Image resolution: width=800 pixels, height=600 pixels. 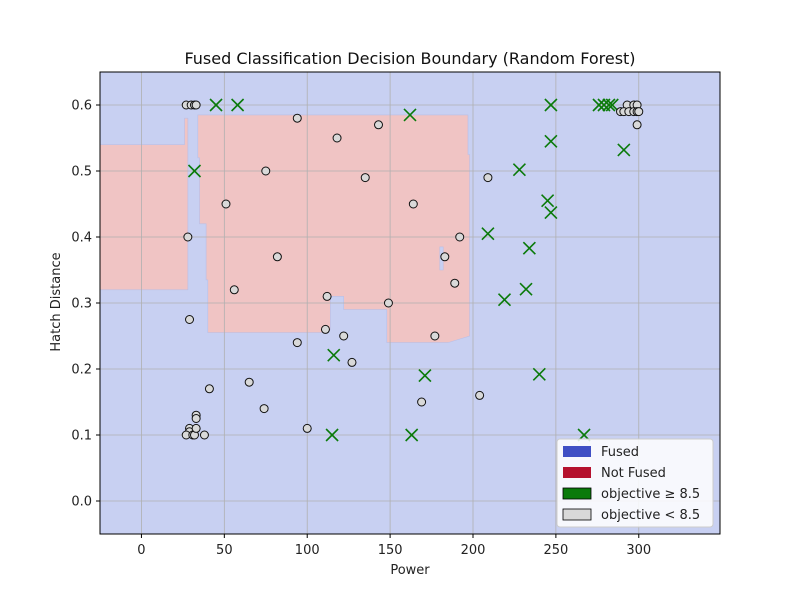 I want to click on x-tick-label: 100, so click(x=307, y=550).